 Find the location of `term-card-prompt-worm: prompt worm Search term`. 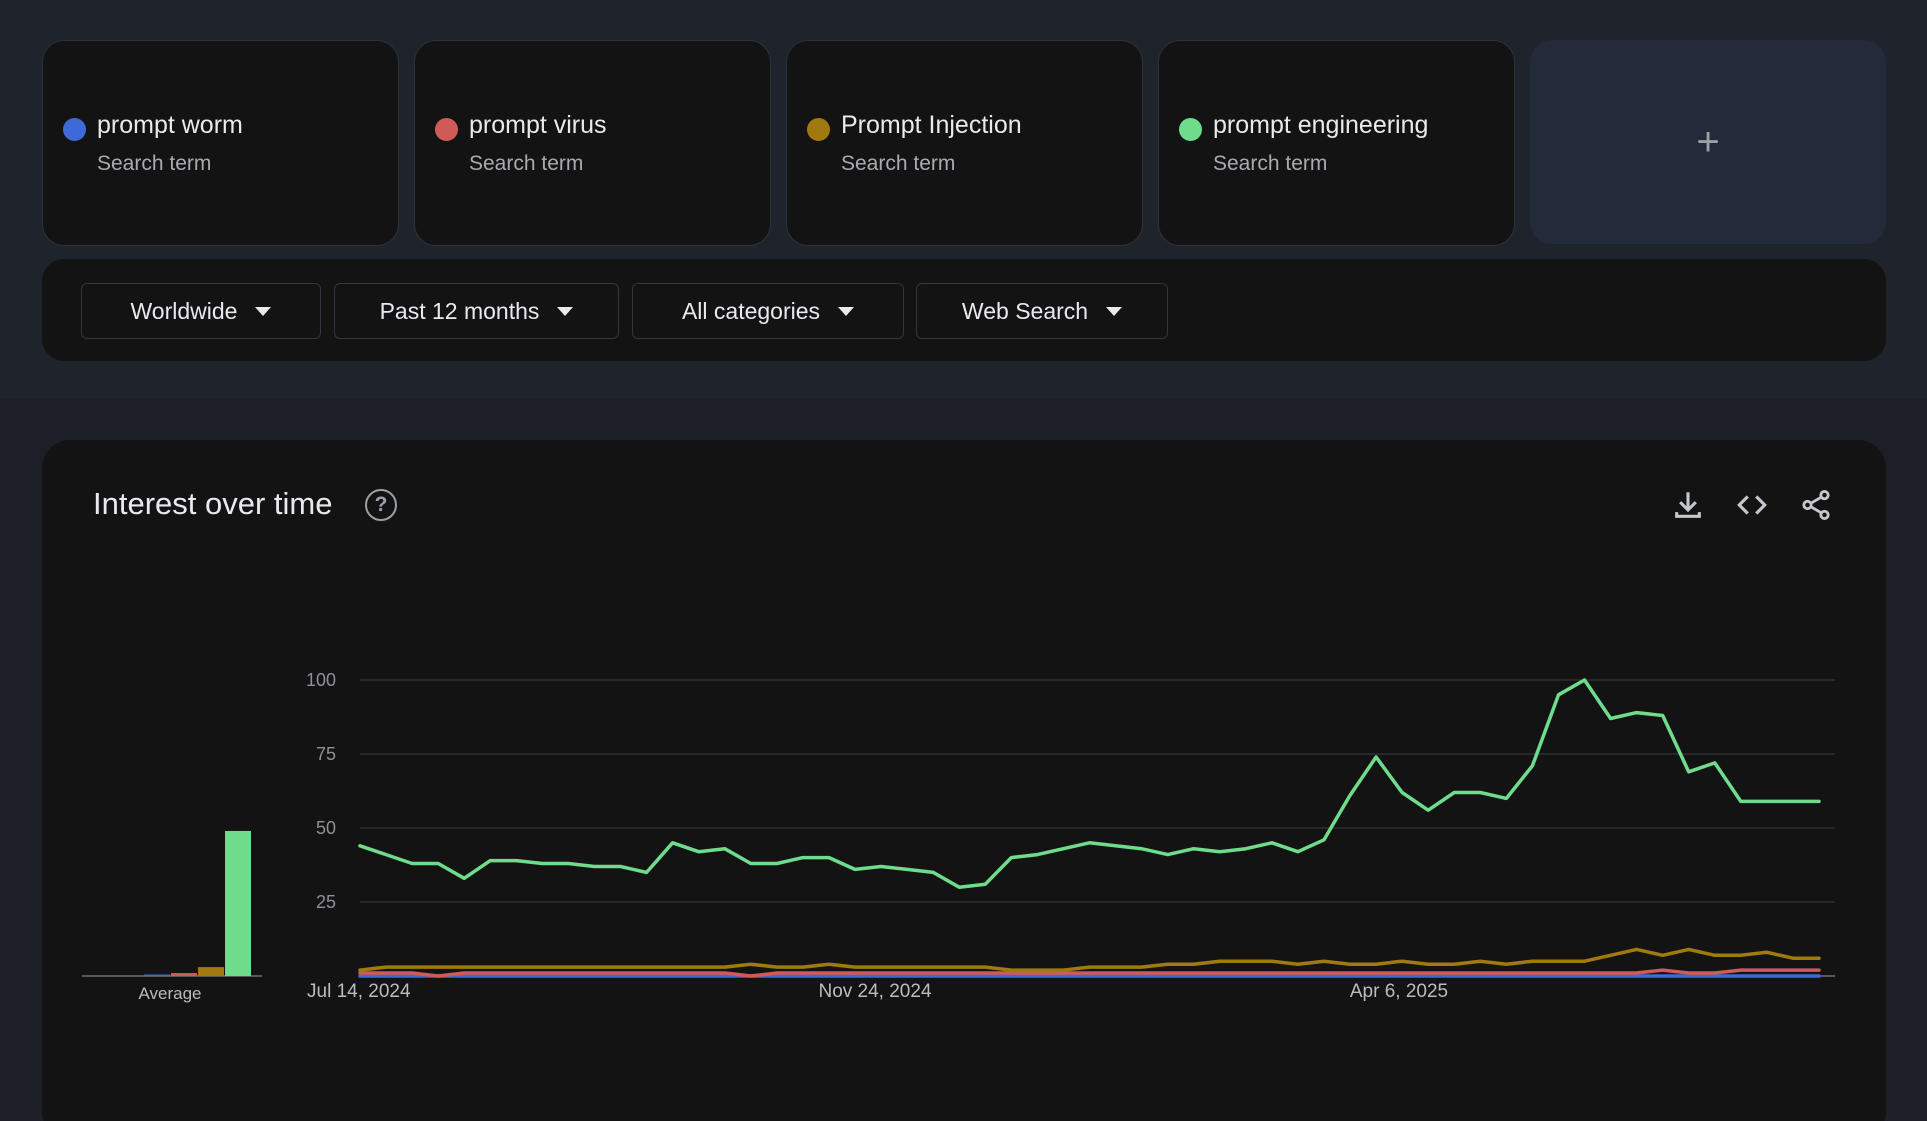

term-card-prompt-worm: prompt worm Search term is located at coordinates (220, 143).